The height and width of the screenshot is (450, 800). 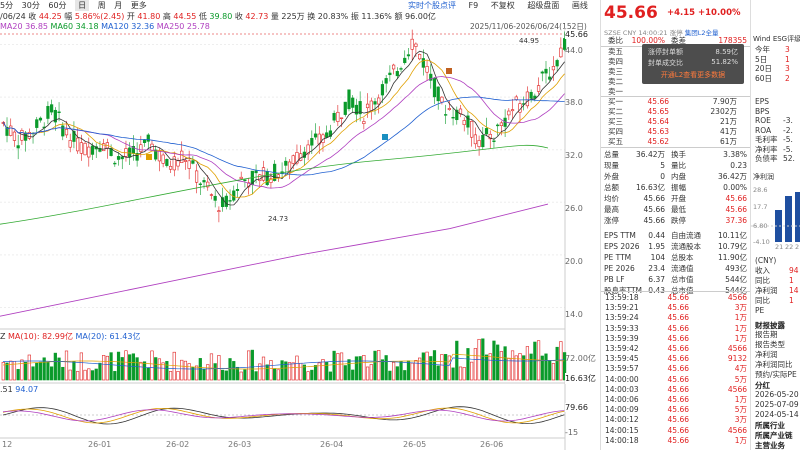 I want to click on tick-time: 13:59:21, so click(x=622, y=308).